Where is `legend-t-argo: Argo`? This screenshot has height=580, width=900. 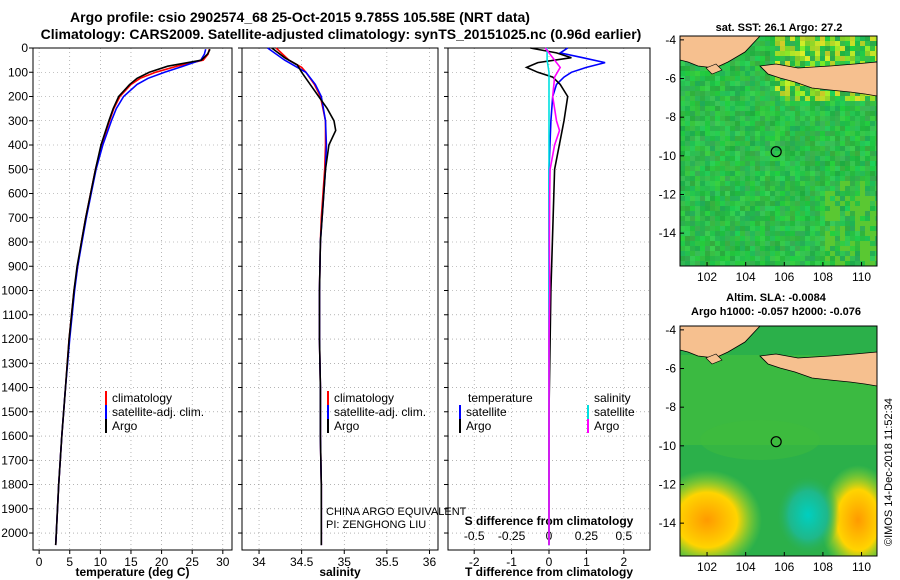
legend-t-argo: Argo is located at coordinates (479, 426).